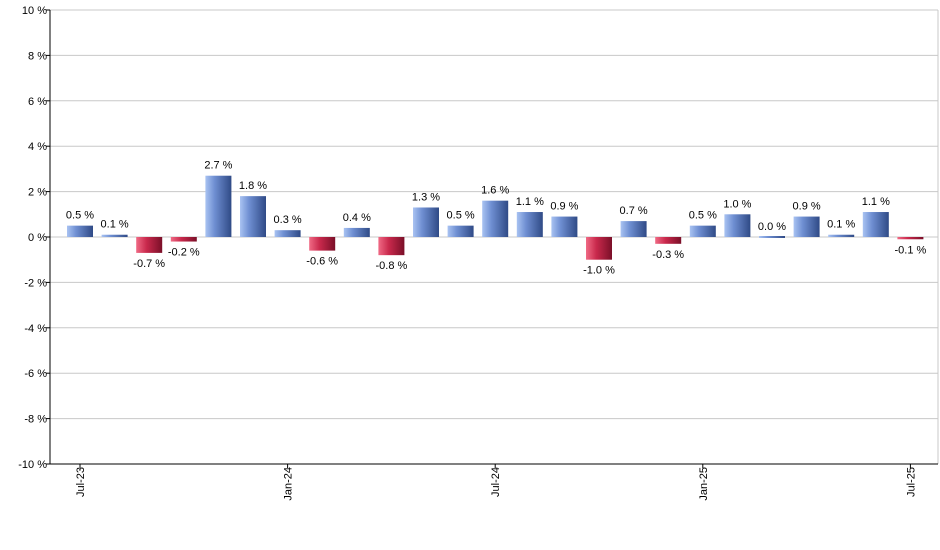  I want to click on y-tick-label: 4 %, so click(37, 147).